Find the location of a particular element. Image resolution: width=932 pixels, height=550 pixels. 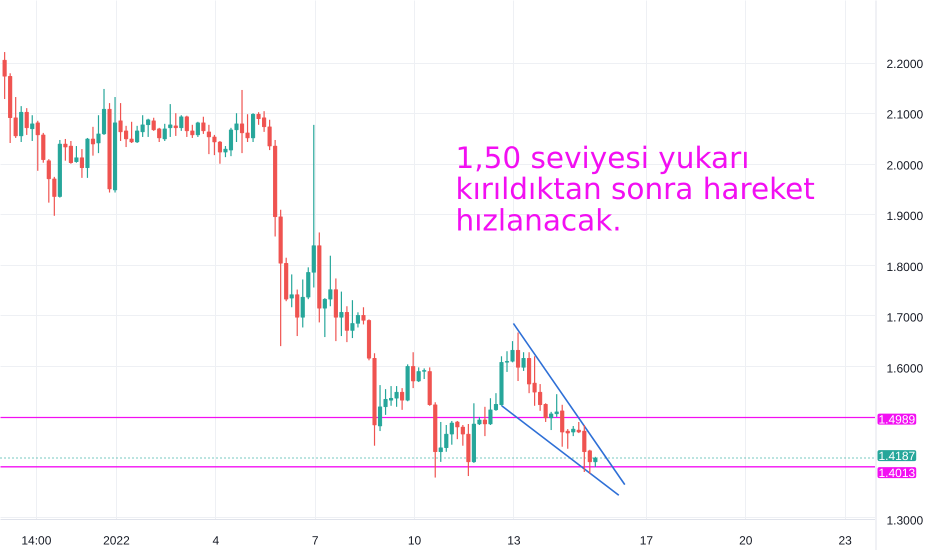

x-tick-label: 13 is located at coordinates (514, 541).